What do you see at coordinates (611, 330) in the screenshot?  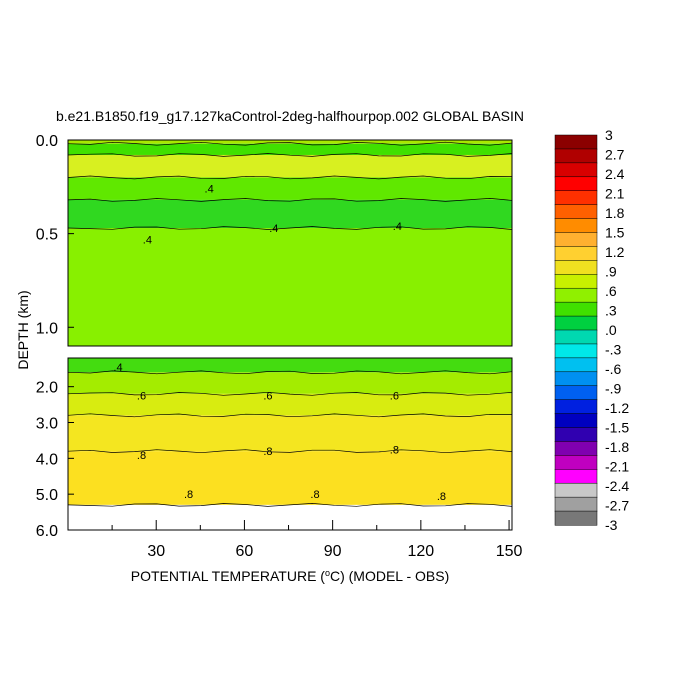 I see `colorbar-label: .0` at bounding box center [611, 330].